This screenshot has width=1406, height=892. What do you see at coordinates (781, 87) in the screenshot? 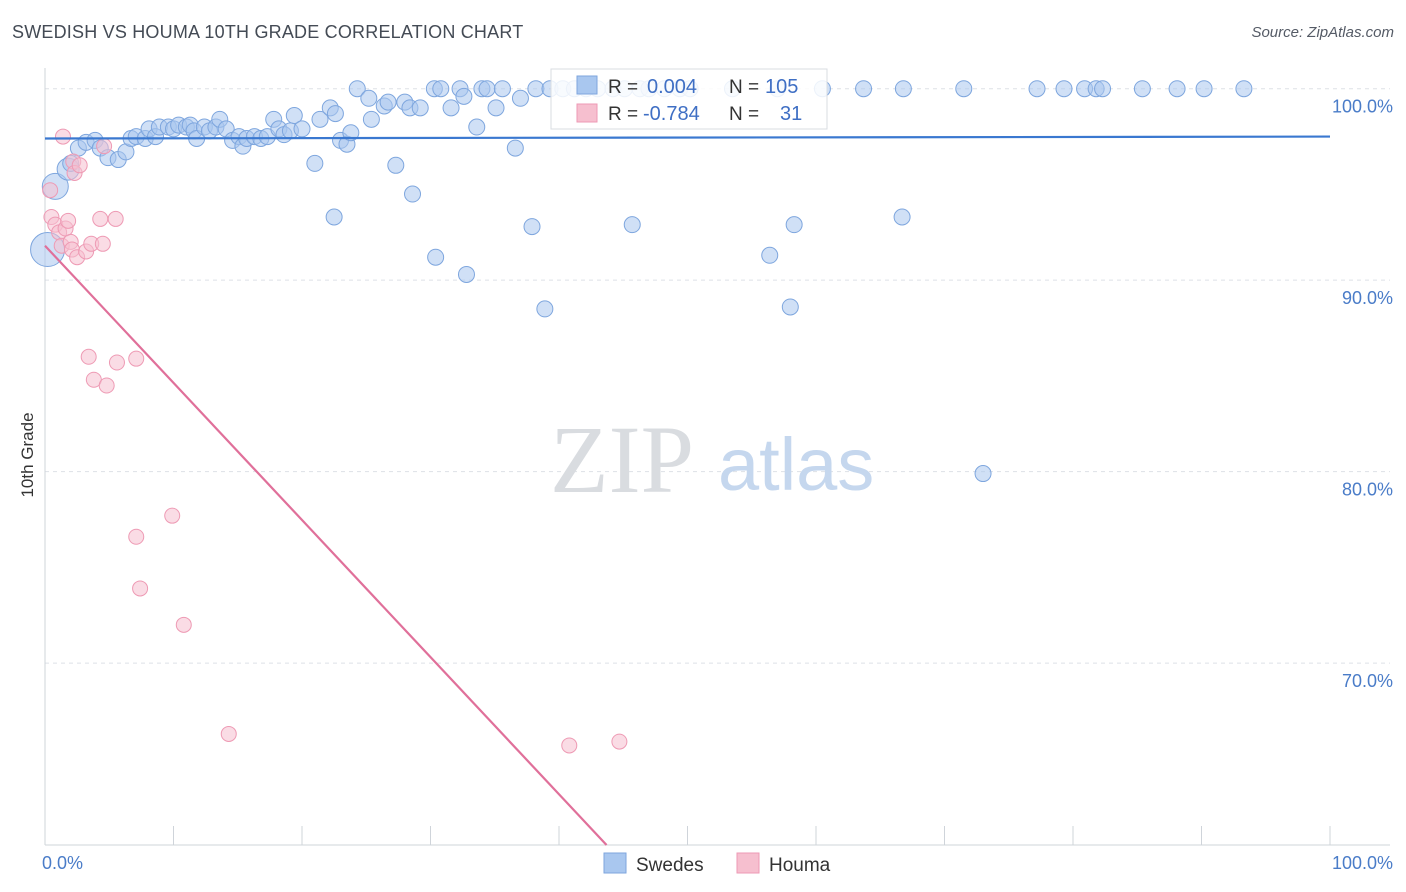
I see `legend-n-value-swedes: 105` at bounding box center [781, 87].